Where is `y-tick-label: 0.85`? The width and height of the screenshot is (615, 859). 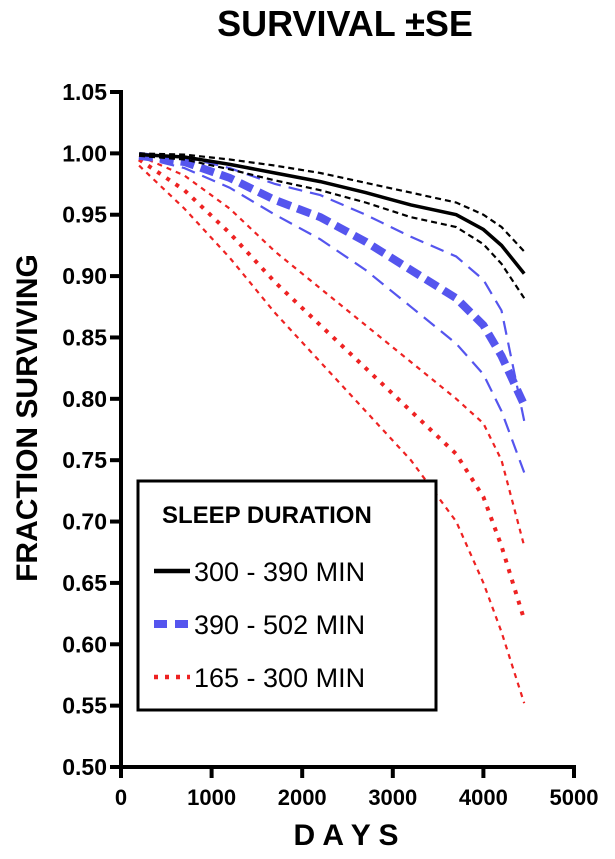
y-tick-label: 0.85 is located at coordinates (84, 337).